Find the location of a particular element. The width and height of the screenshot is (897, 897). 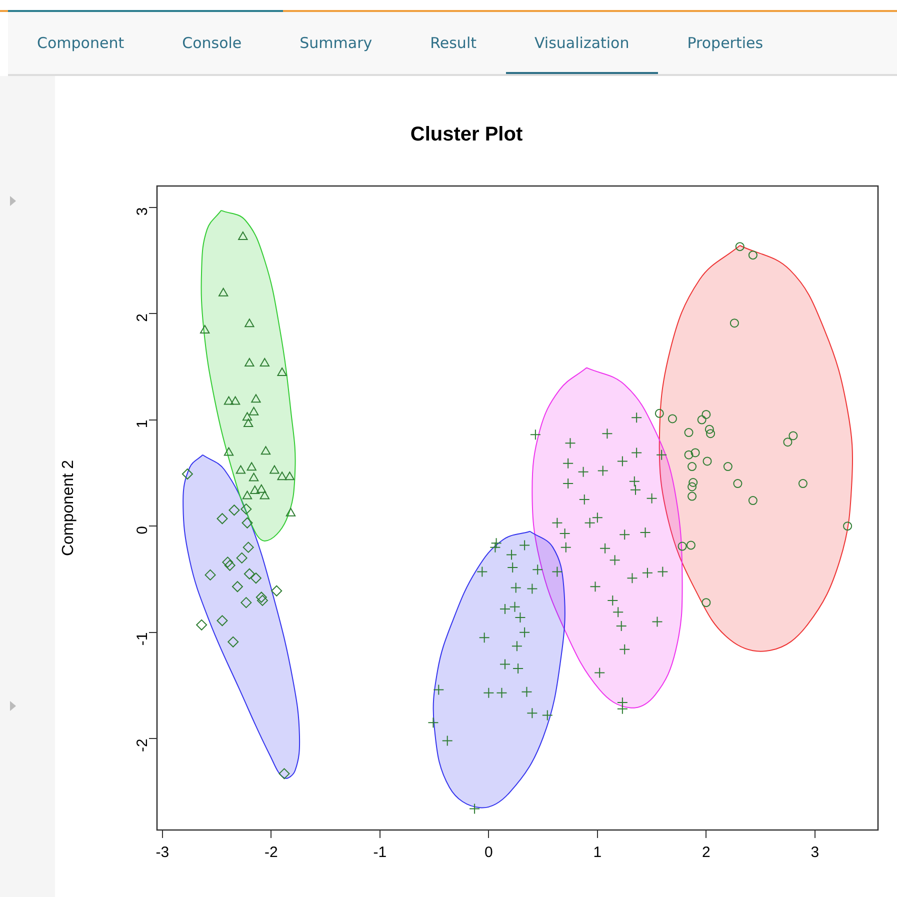

x-tick-label: 0 is located at coordinates (488, 853).